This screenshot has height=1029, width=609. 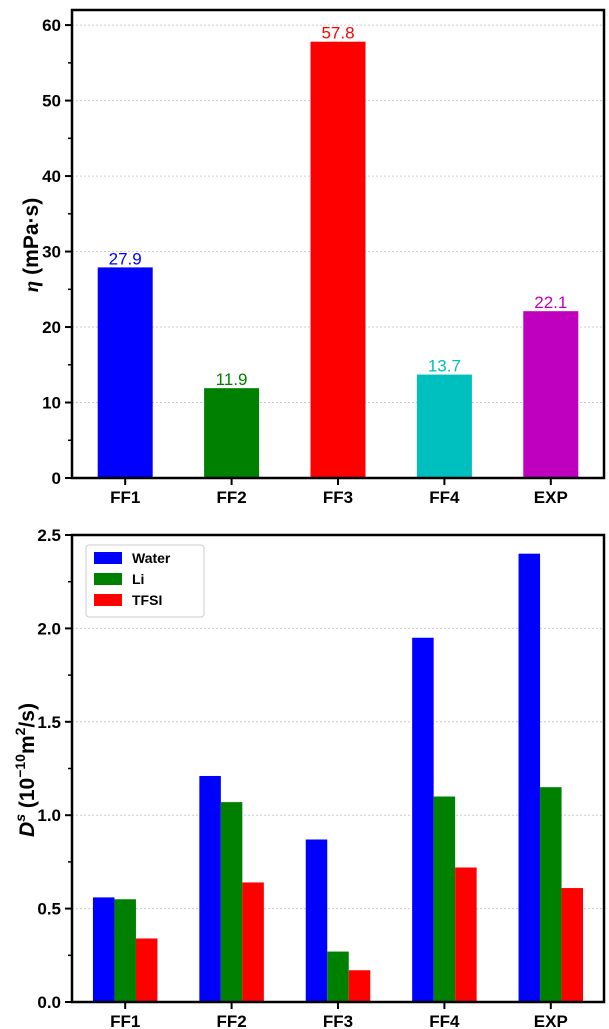 What do you see at coordinates (27, 744) in the screenshot?
I see `diffusion-y-axis-units-m: m` at bounding box center [27, 744].